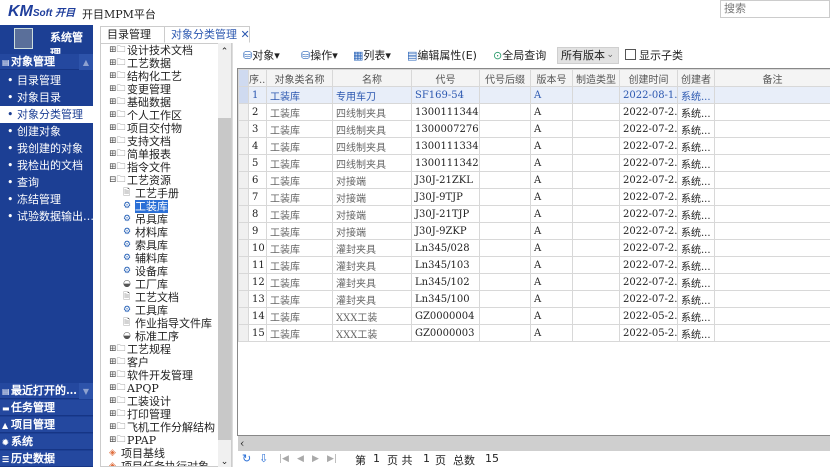 The width and height of the screenshot is (830, 468). What do you see at coordinates (145, 284) in the screenshot?
I see `tree-node: ◒工厂库` at bounding box center [145, 284].